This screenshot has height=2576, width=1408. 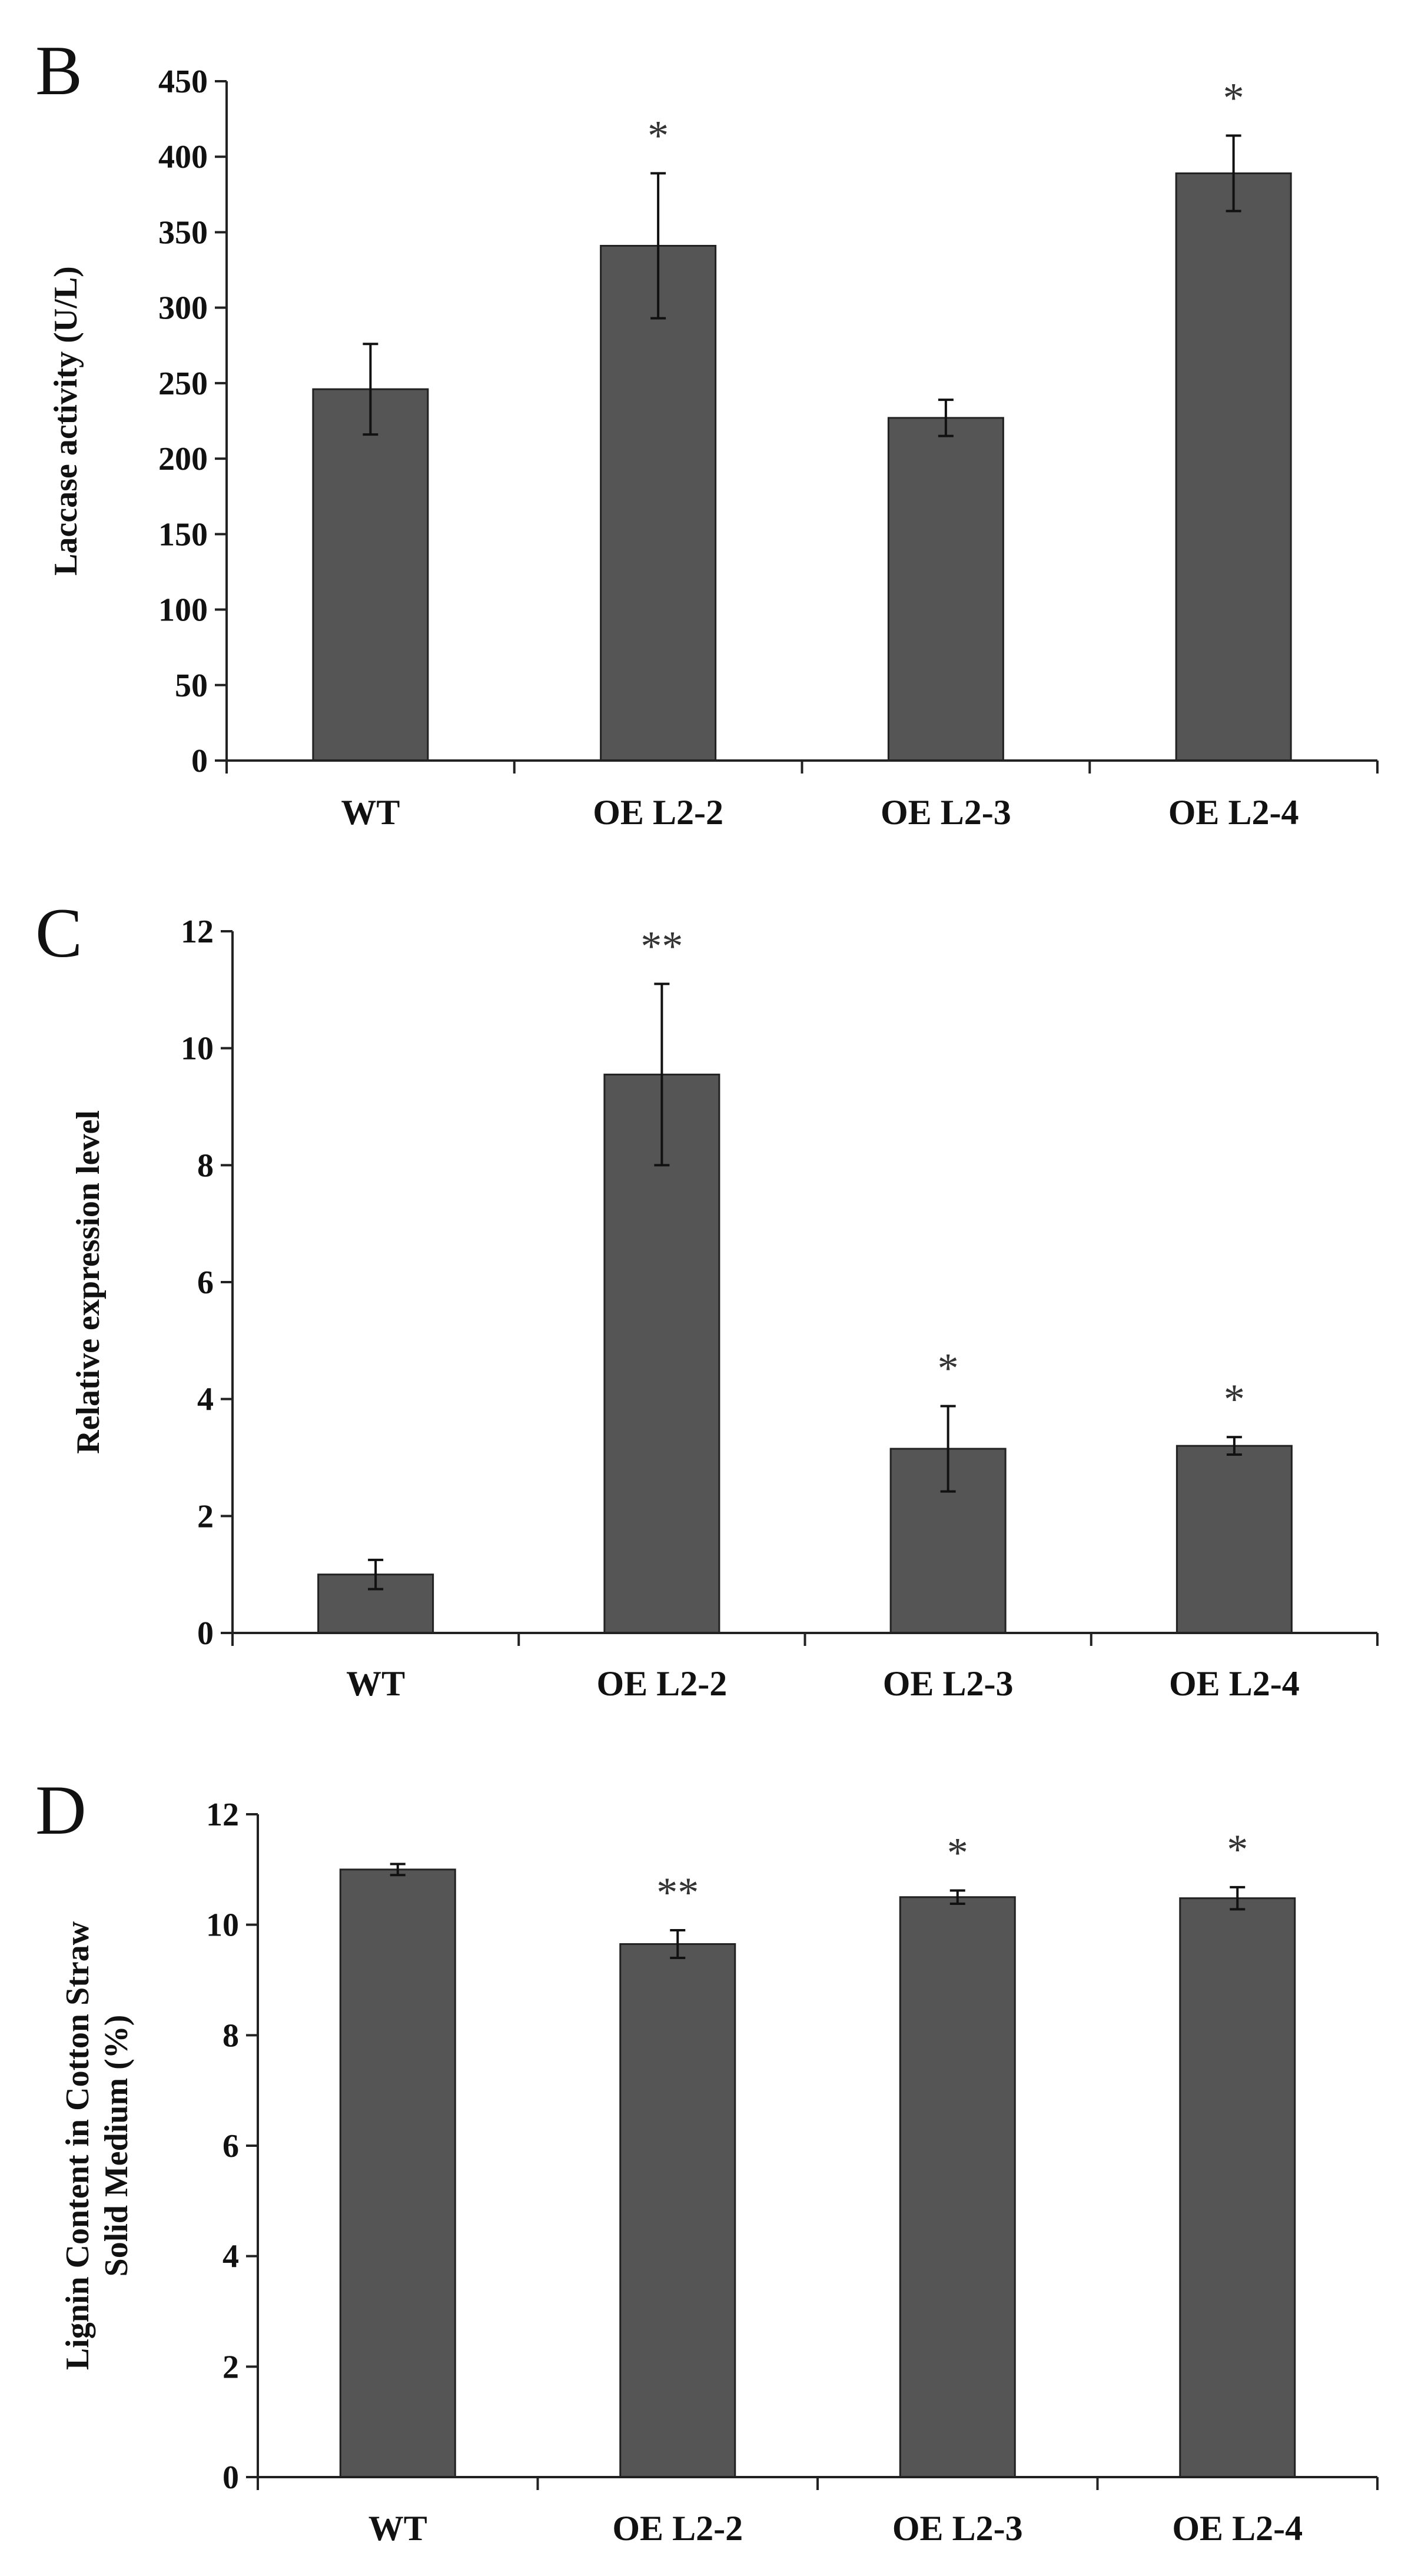 What do you see at coordinates (183, 308) in the screenshot?
I see `y-tick-label: 300` at bounding box center [183, 308].